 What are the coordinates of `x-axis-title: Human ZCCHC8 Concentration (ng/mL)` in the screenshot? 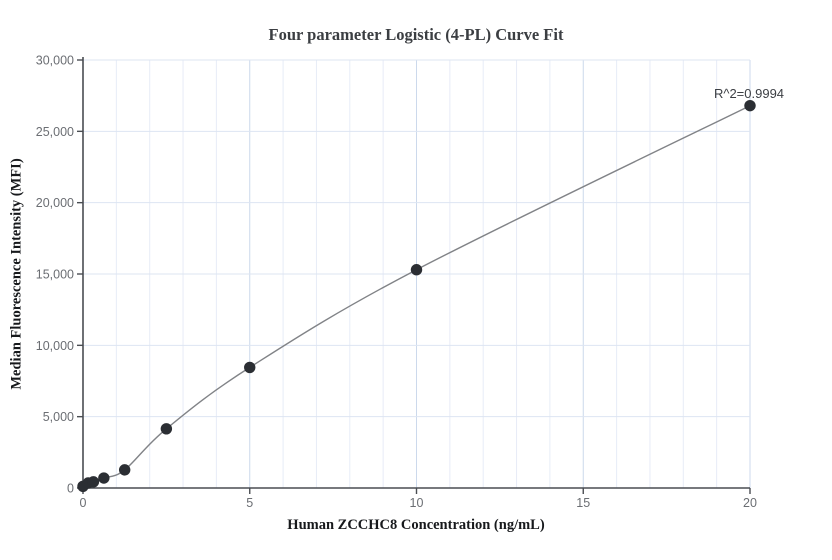 It's located at (416, 525).